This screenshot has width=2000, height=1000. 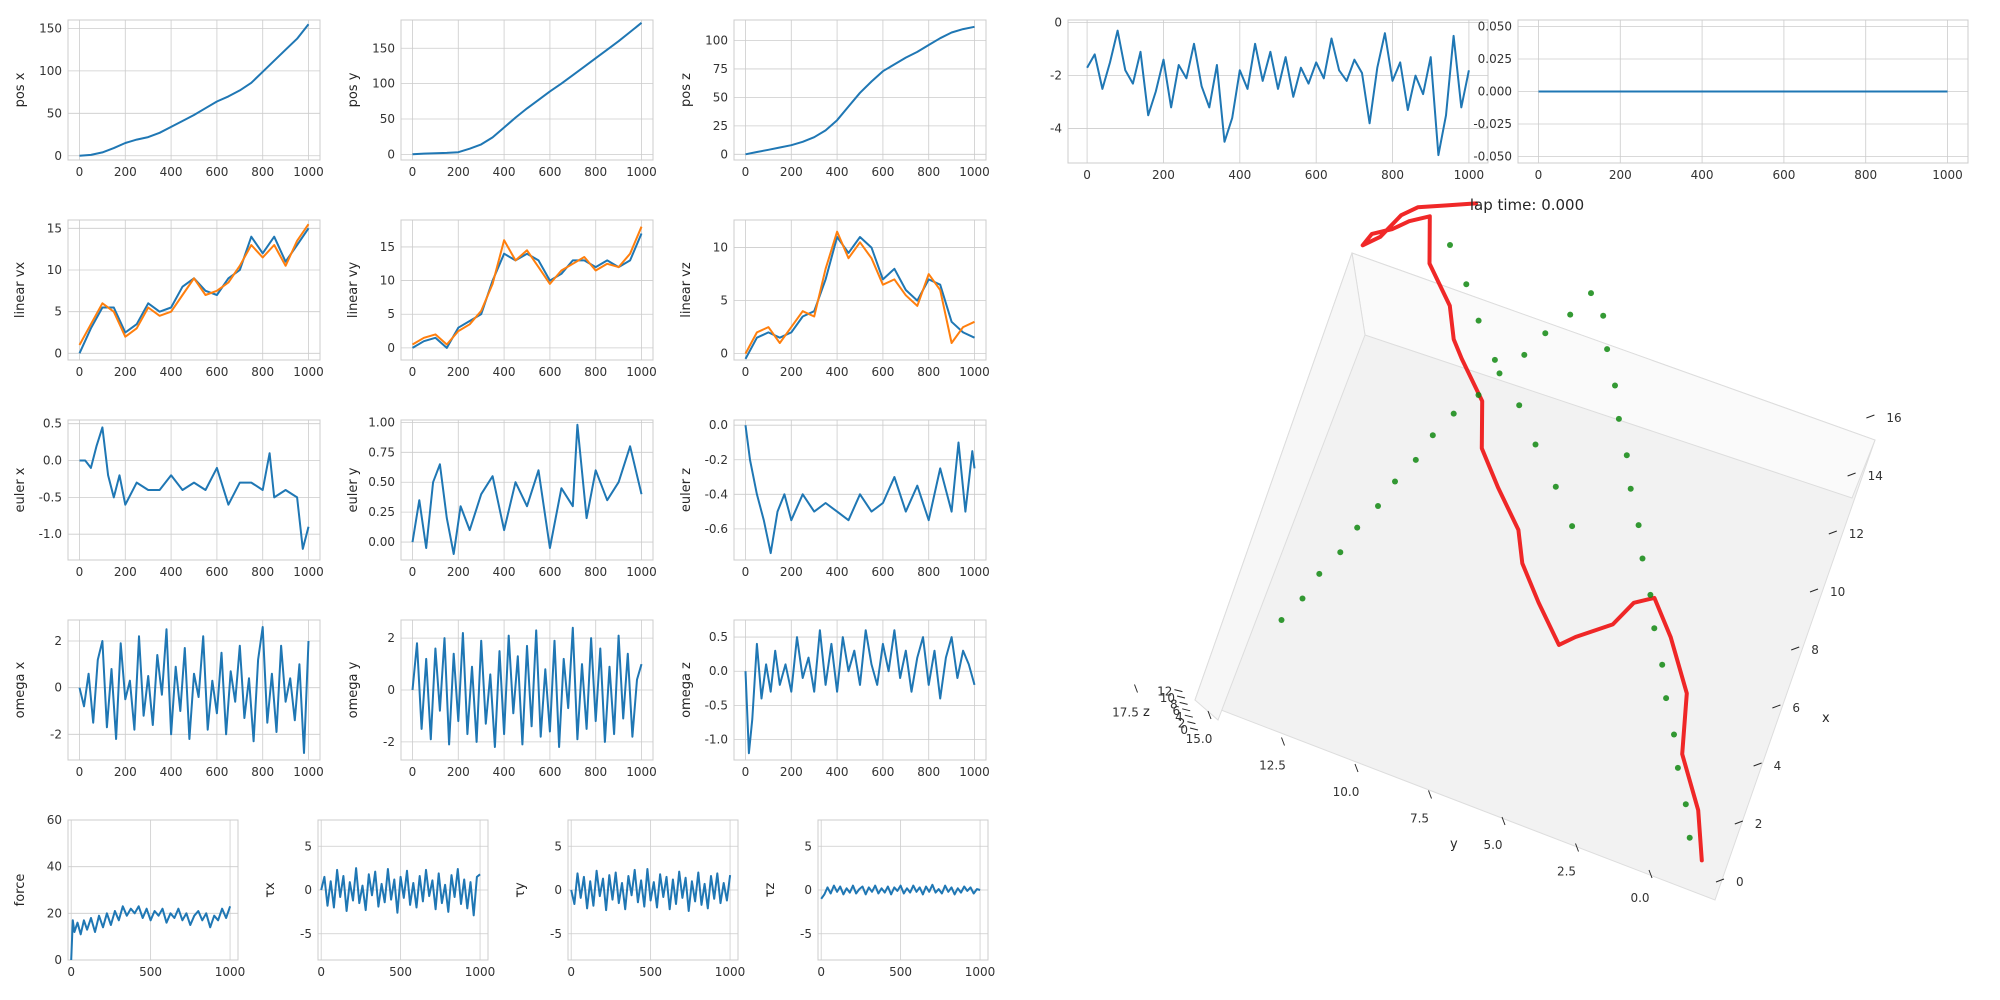 I want to click on z-tick-label: 12, so click(x=1164, y=692).